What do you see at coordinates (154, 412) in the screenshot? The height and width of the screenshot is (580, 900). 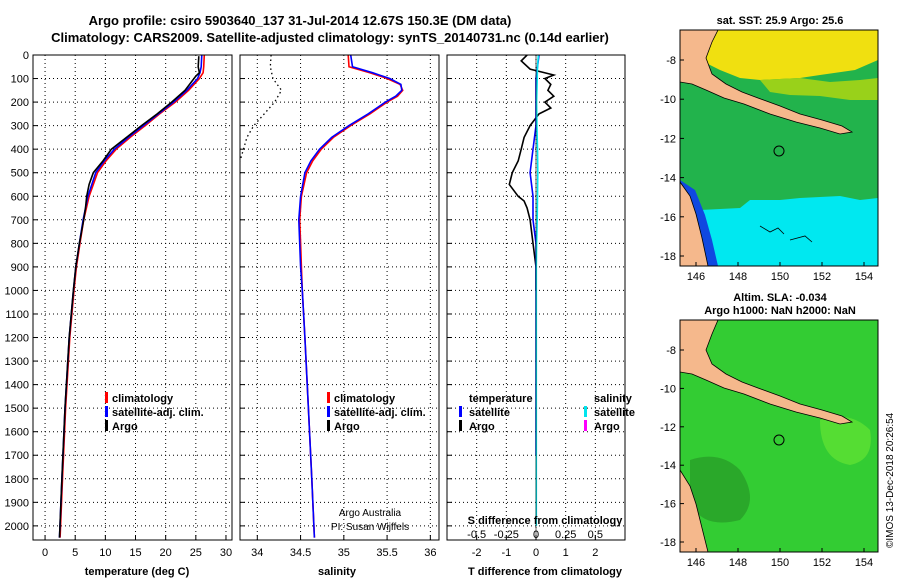 I see `temperature-legend: climatology satellite-adj. clim. Argo` at bounding box center [154, 412].